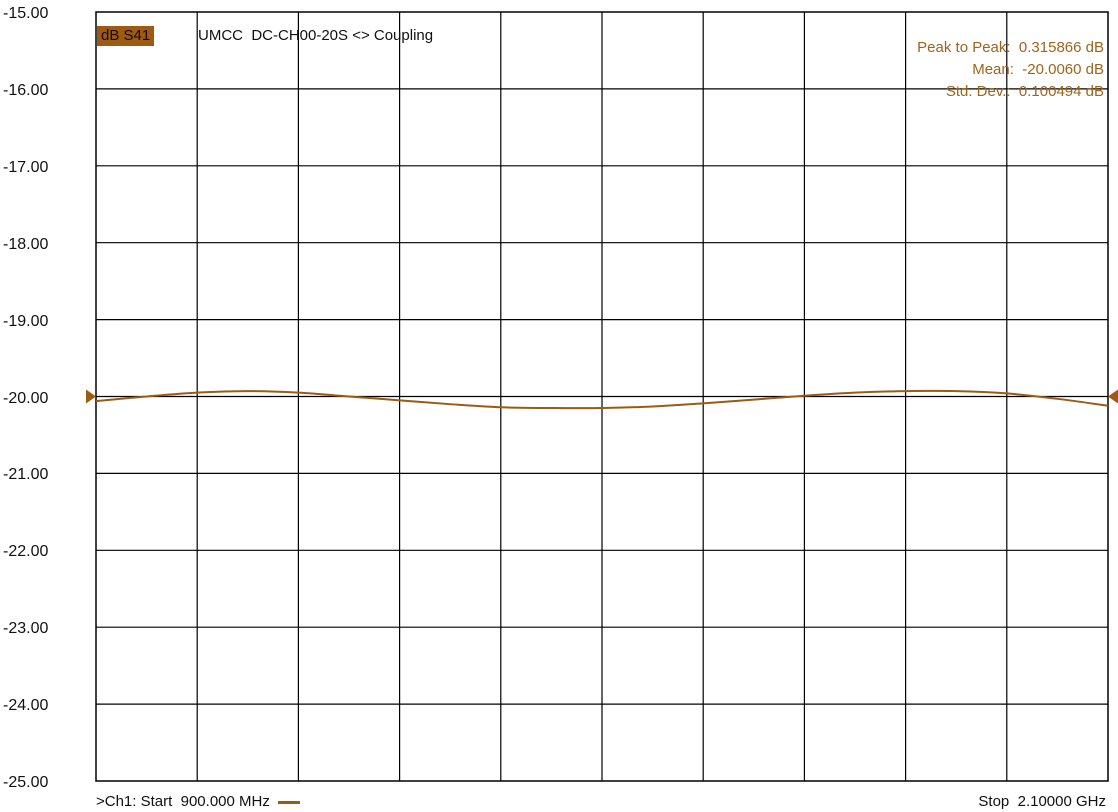 This screenshot has width=1118, height=812. What do you see at coordinates (26, 167) in the screenshot?
I see `y-tick-label: -17.00` at bounding box center [26, 167].